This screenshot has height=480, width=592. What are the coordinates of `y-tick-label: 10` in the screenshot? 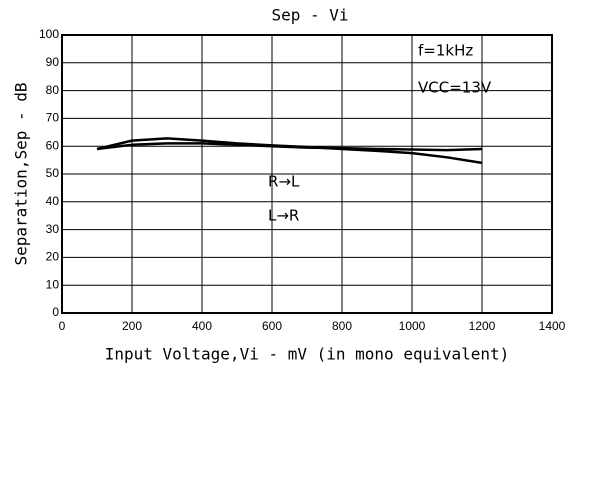 It's located at (53, 284).